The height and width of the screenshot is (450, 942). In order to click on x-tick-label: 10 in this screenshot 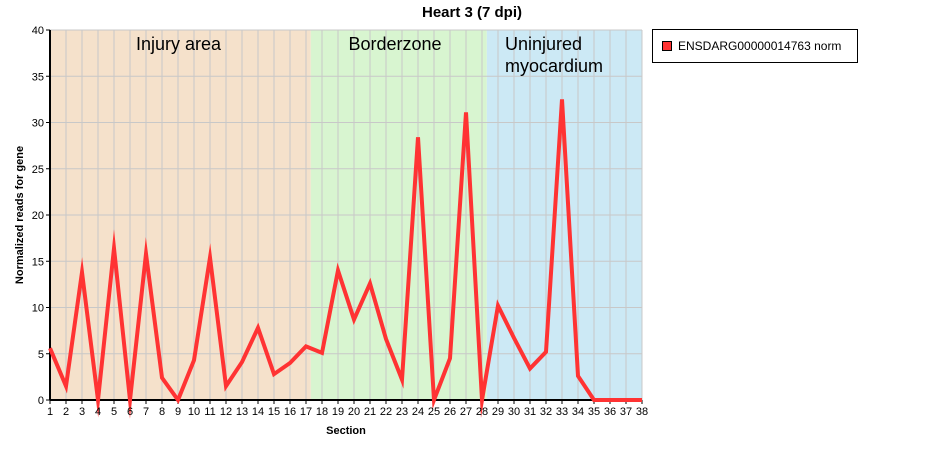, I will do `click(194, 412)`.